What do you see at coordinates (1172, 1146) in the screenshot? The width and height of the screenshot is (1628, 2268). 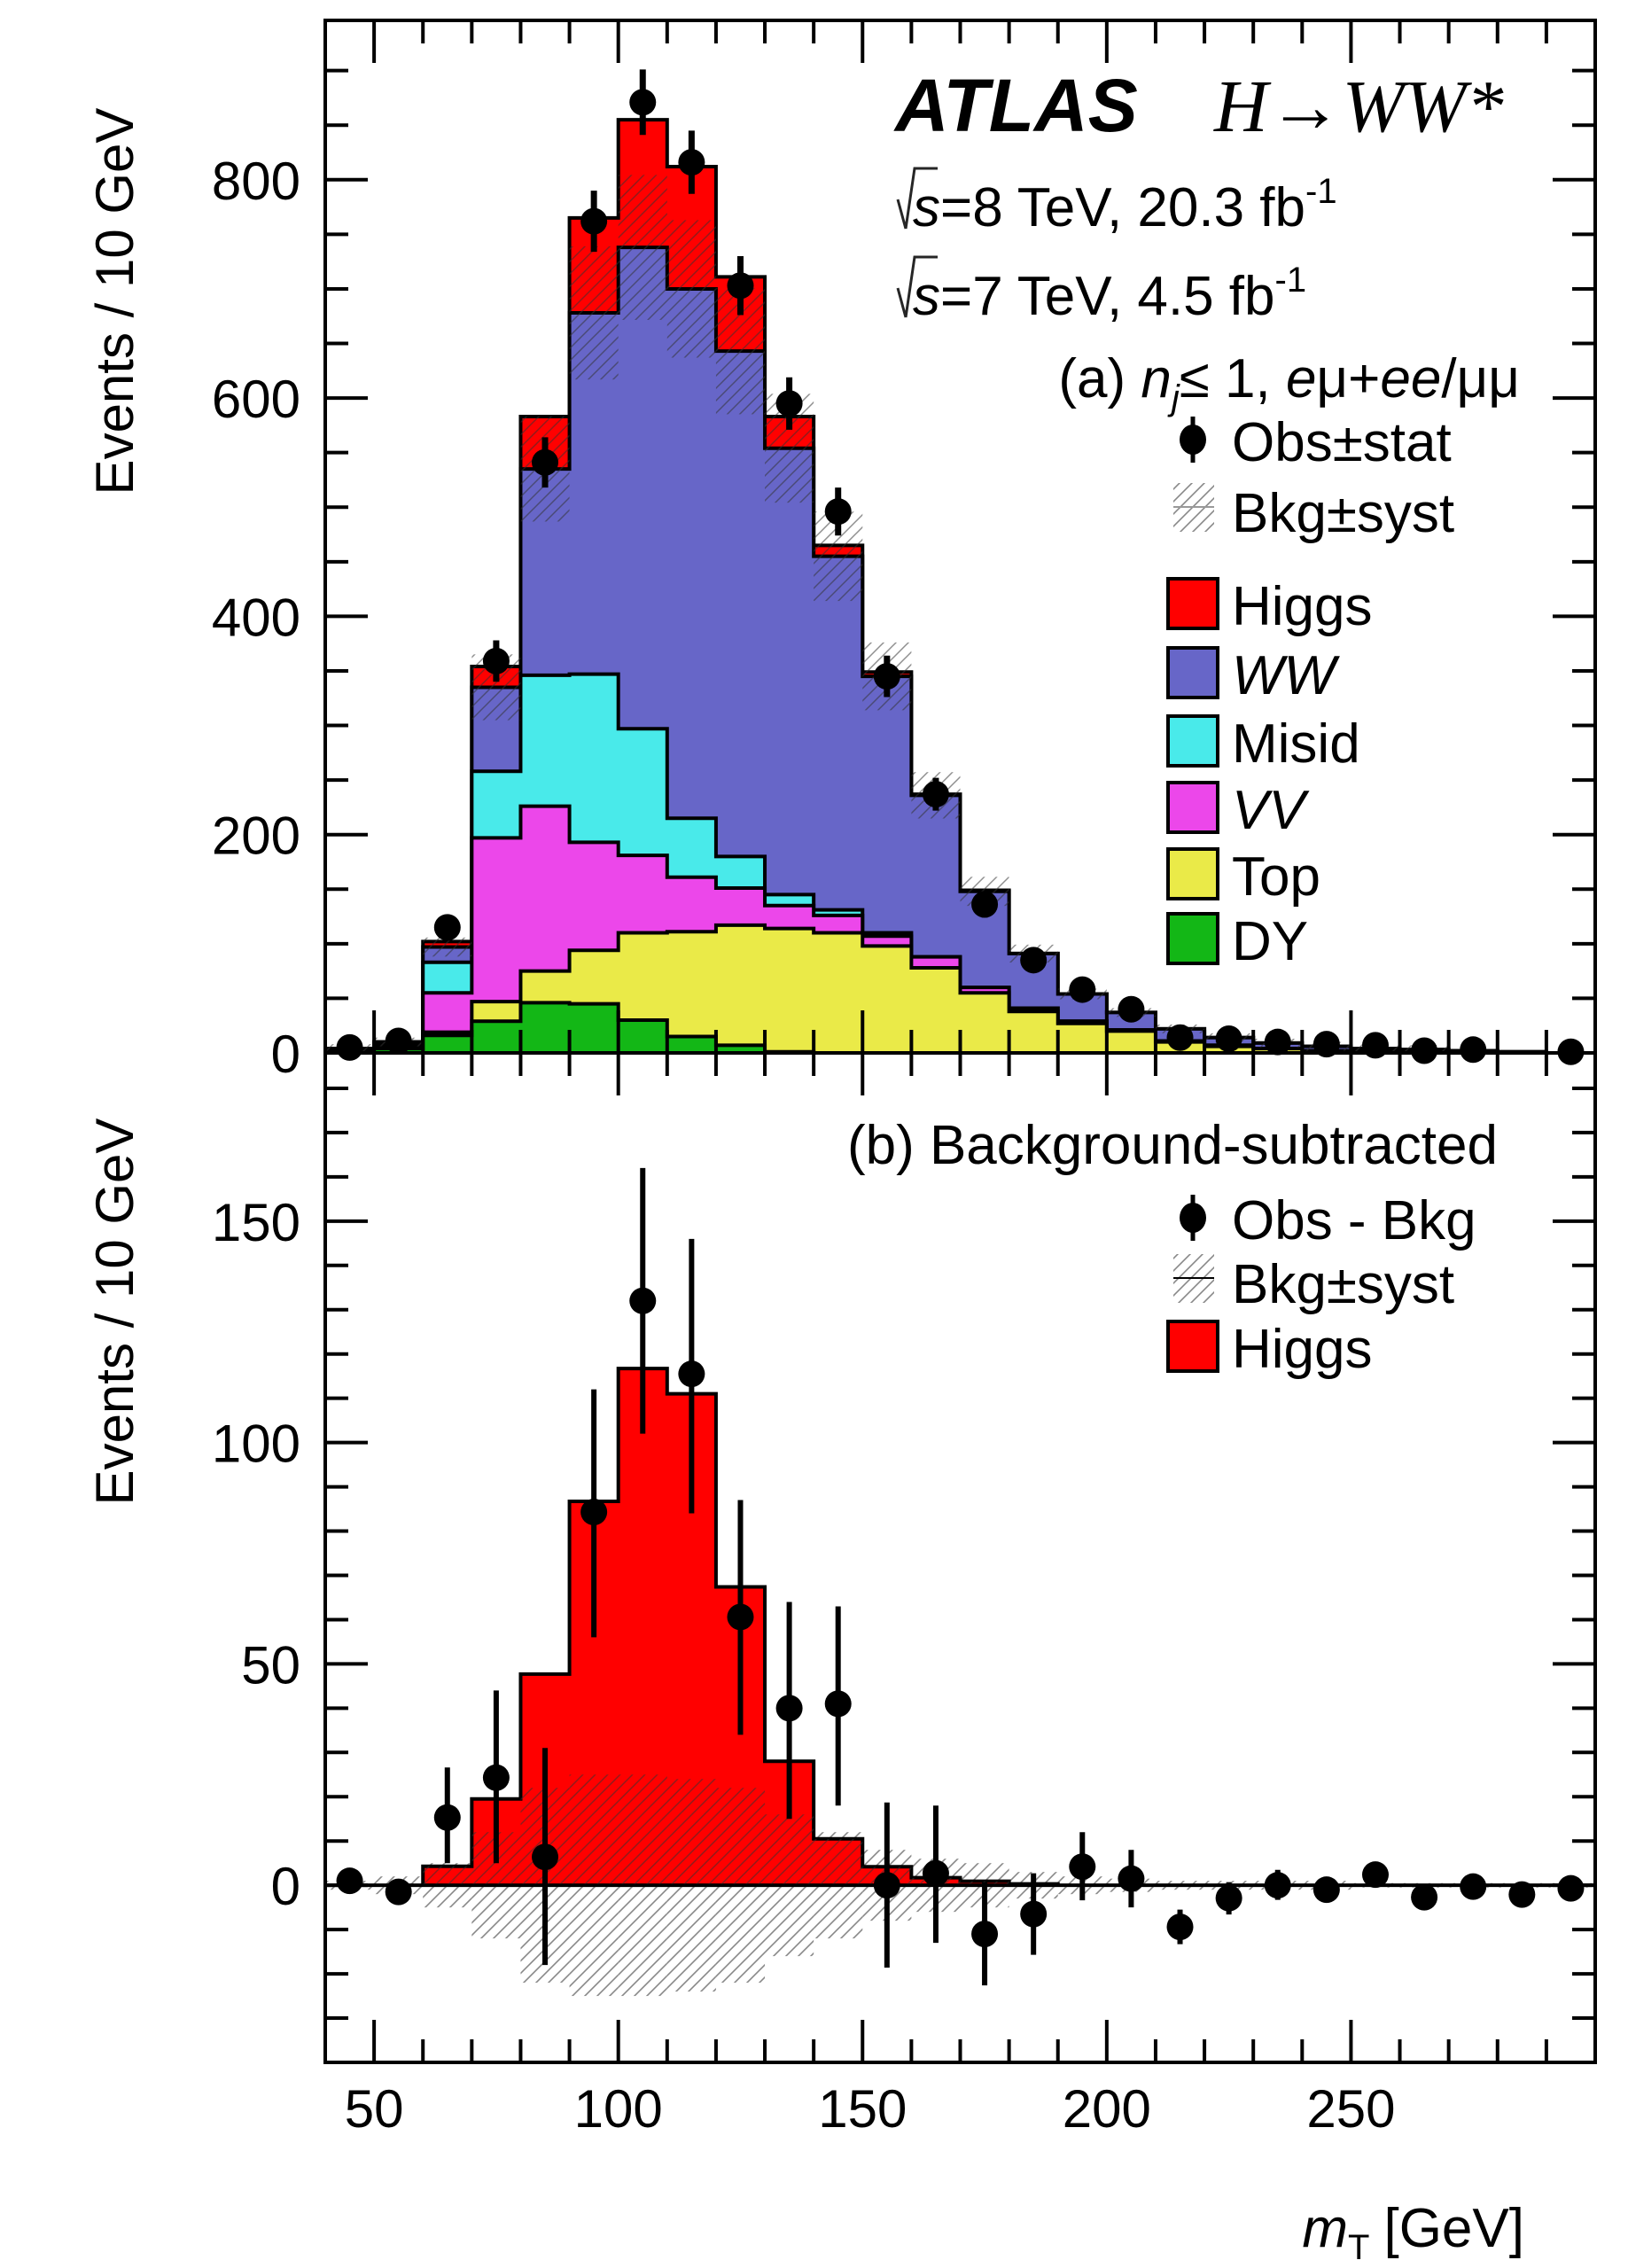 I see `panel-b-title: (b) Background-subtracted` at bounding box center [1172, 1146].